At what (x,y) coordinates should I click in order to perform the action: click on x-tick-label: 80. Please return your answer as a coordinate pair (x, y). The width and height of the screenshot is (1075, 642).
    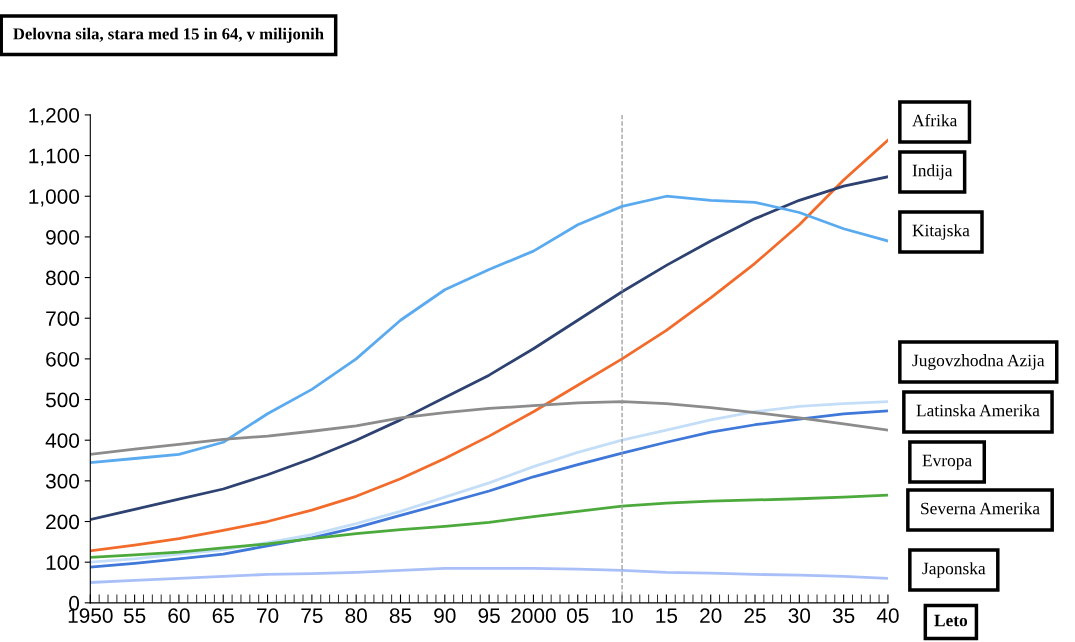
    Looking at the image, I should click on (356, 615).